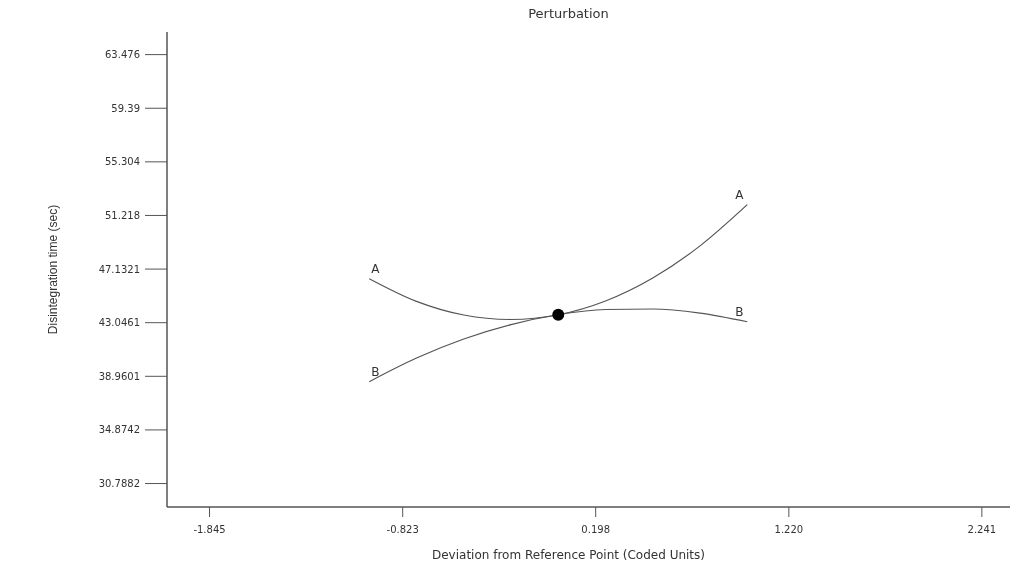  I want to click on y-tick-label: 63.476, so click(122, 55).